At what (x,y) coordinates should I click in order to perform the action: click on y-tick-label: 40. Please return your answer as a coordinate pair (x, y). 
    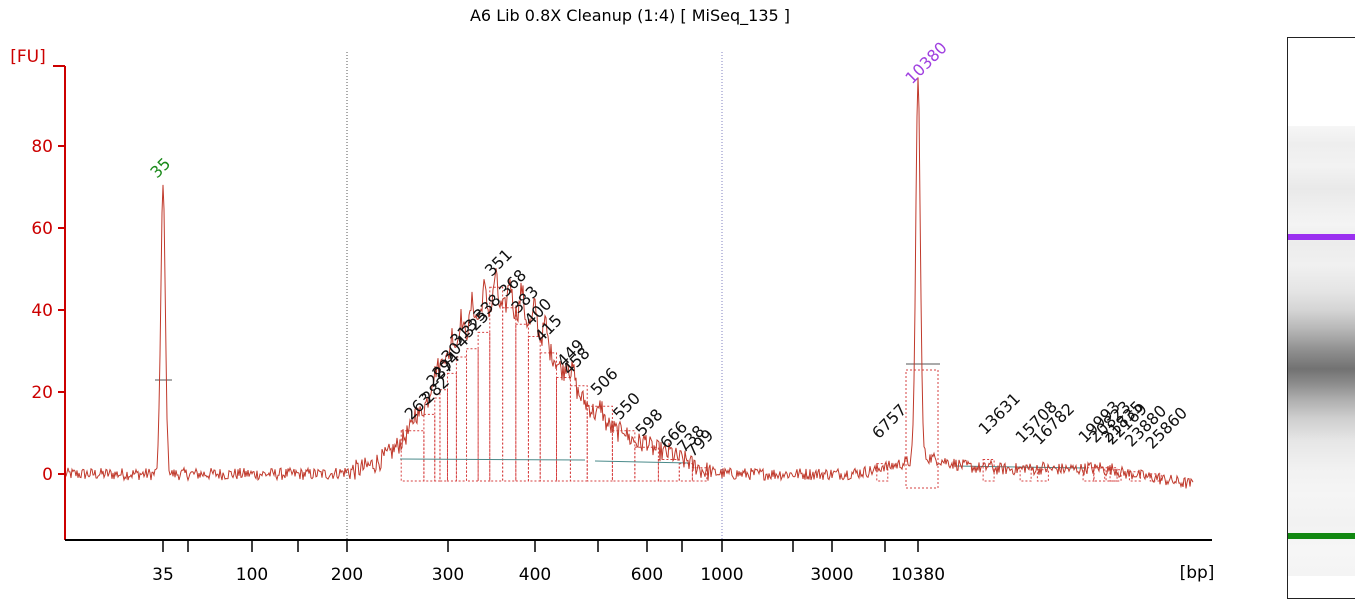
    Looking at the image, I should click on (42, 311).